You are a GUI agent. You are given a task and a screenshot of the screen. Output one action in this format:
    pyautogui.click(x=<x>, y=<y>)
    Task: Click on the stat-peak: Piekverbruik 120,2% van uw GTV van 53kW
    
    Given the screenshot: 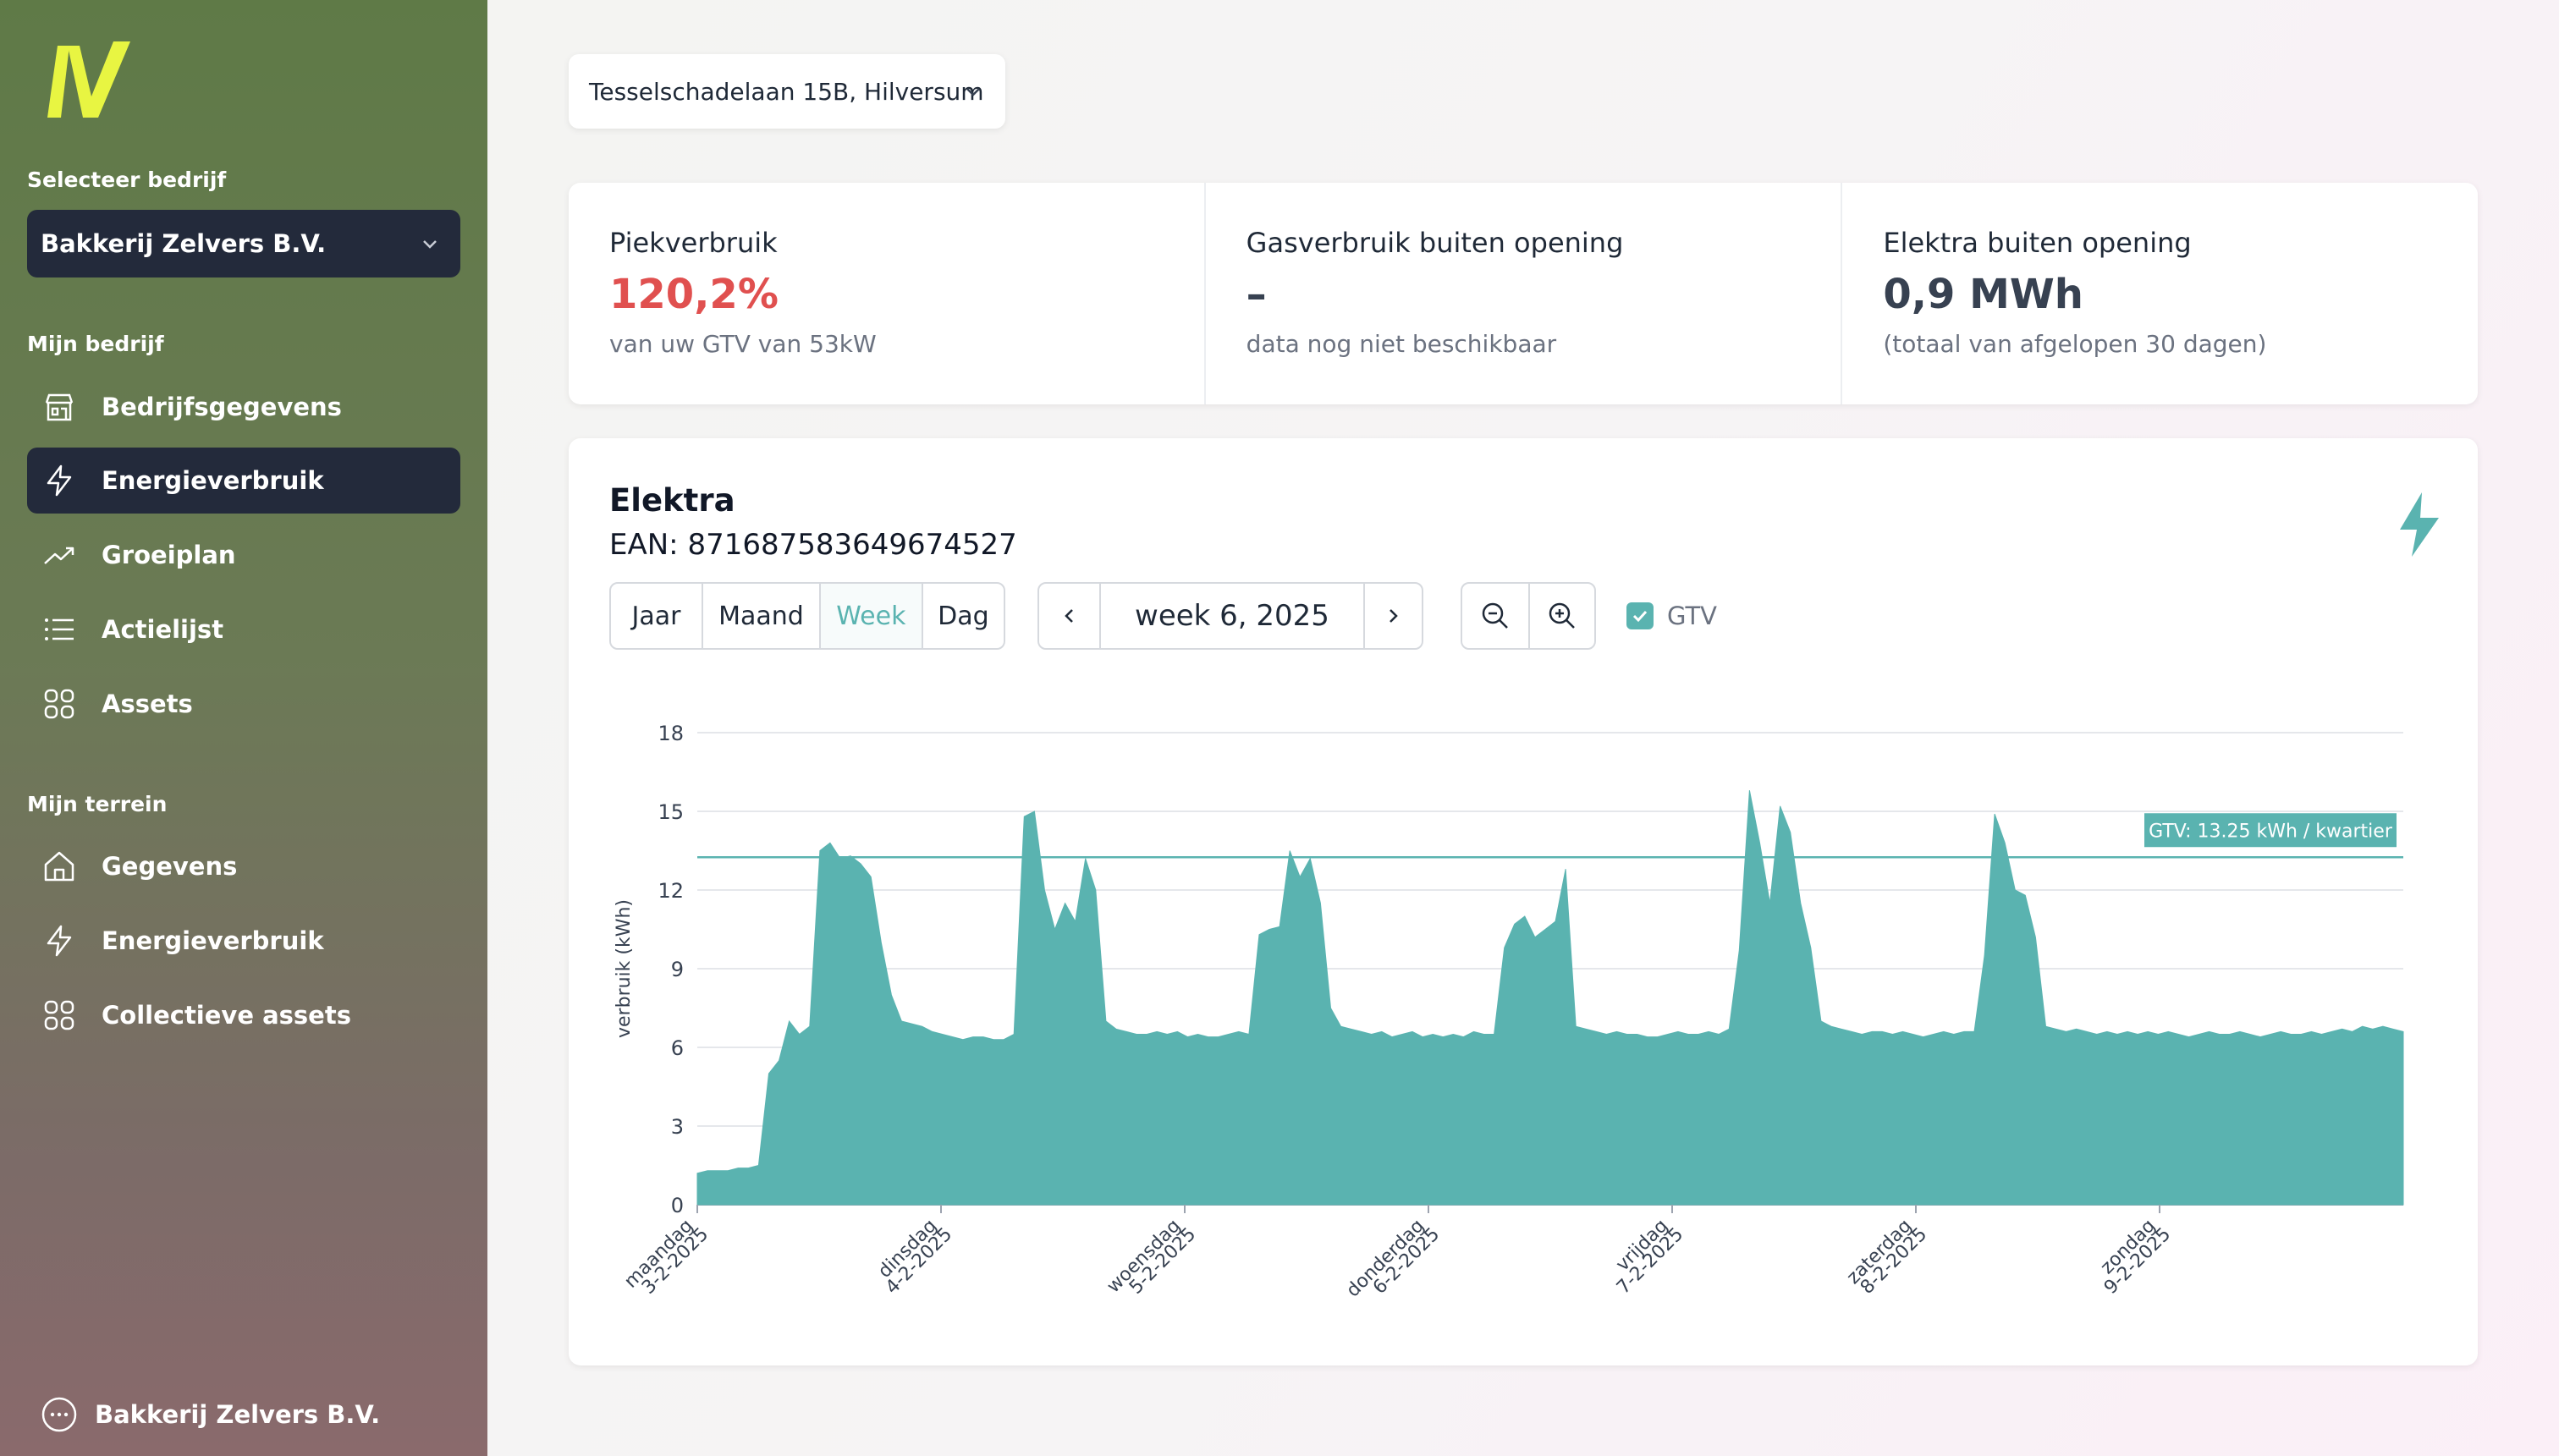 What is the action you would take?
    pyautogui.click(x=886, y=293)
    